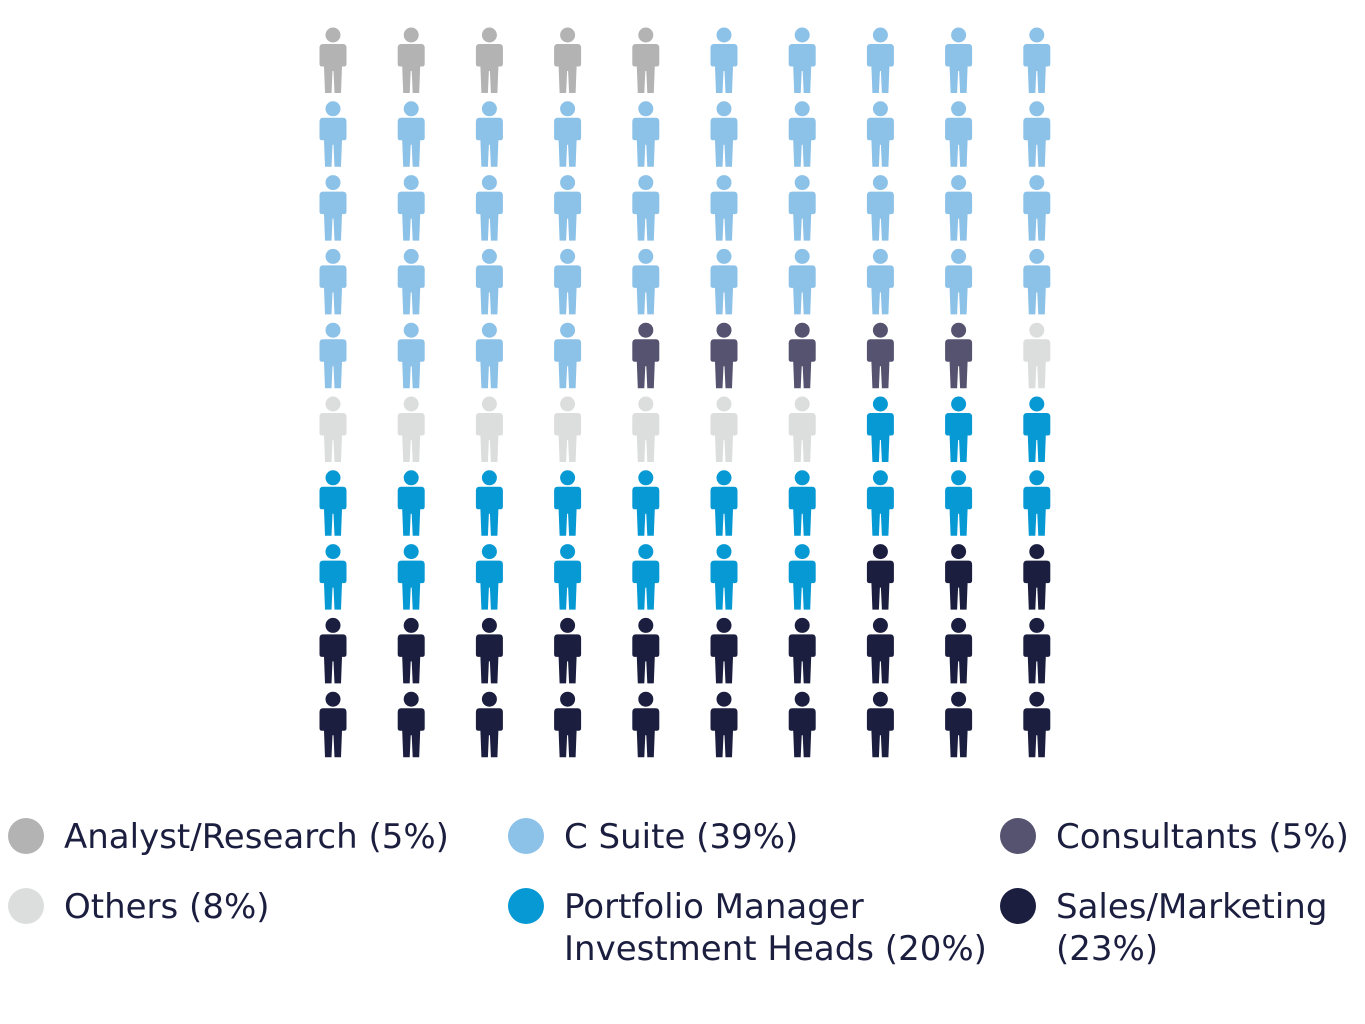 This screenshot has width=1365, height=1024. I want to click on legend-item-analyst-research: Analyst/Research (5%), so click(228, 837).